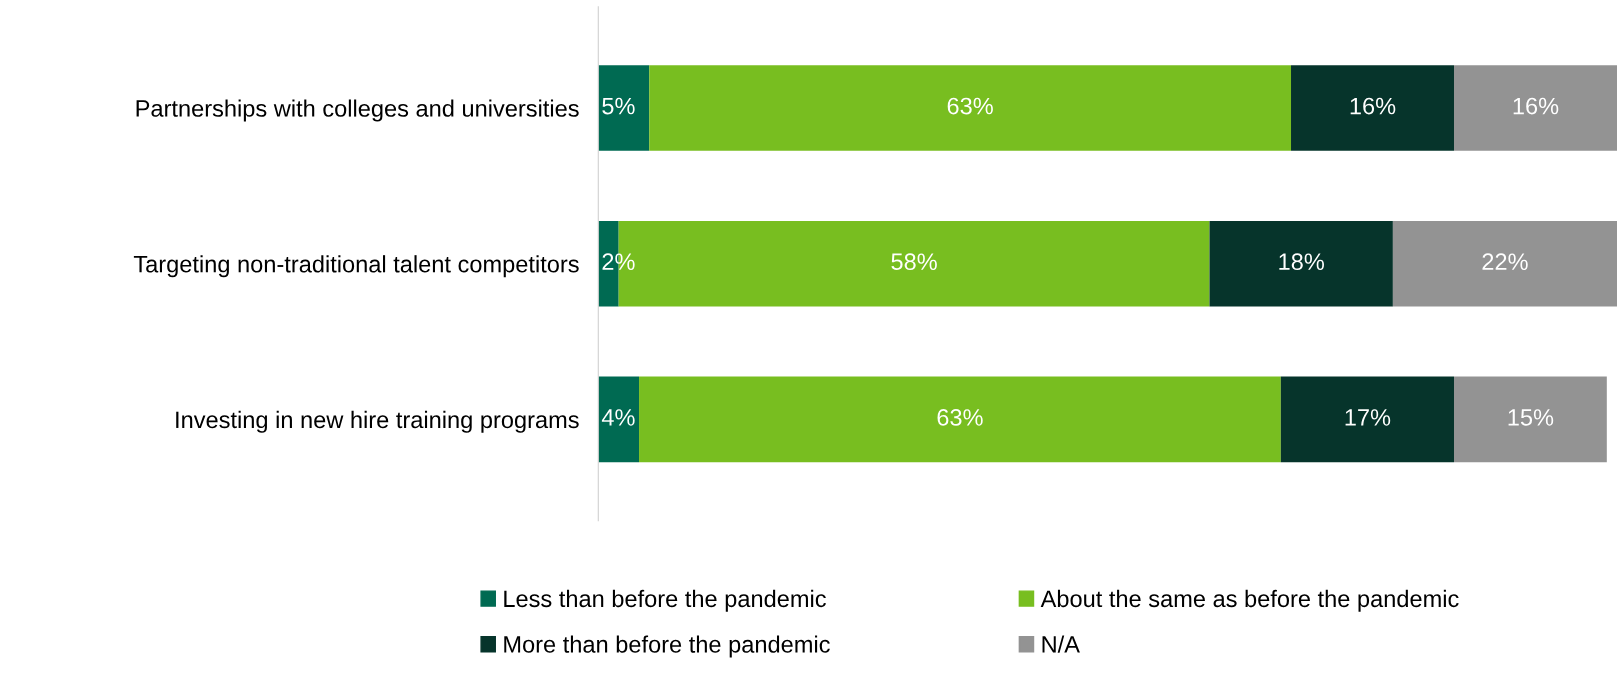  Describe the element at coordinates (618, 106) in the screenshot. I see `data-label: 5%` at that location.